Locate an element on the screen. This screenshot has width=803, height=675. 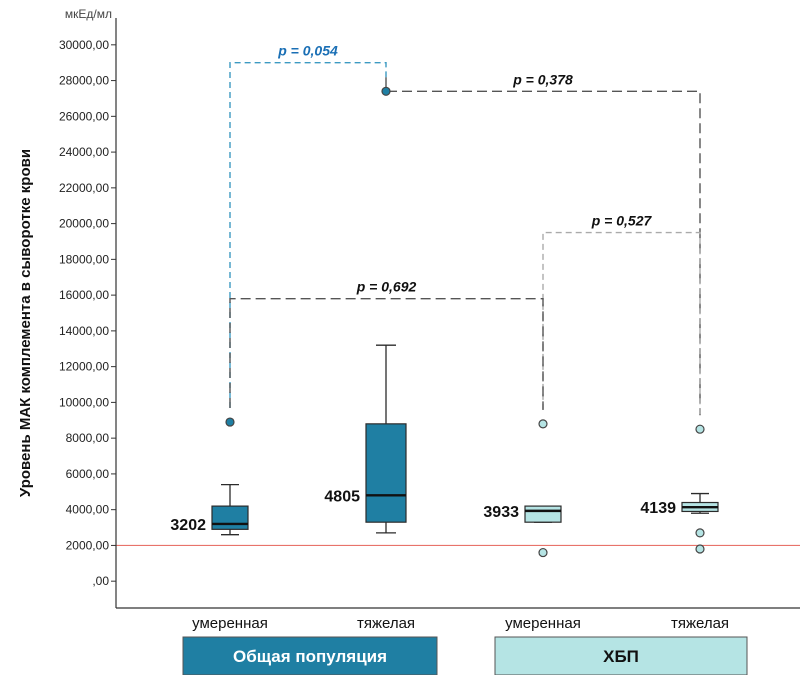
y-tick-label: 16000,00 is located at coordinates (84, 295).